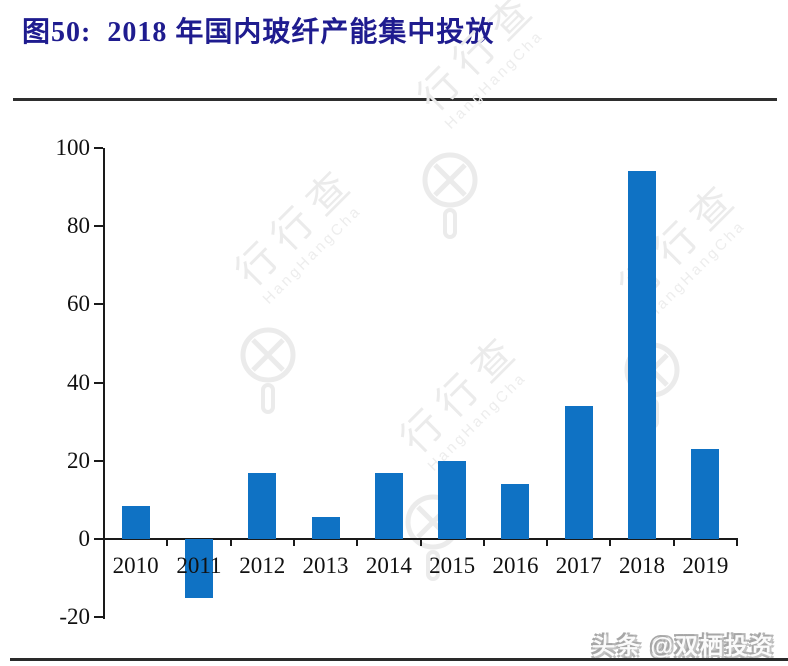  I want to click on bar-2019, so click(705, 494).